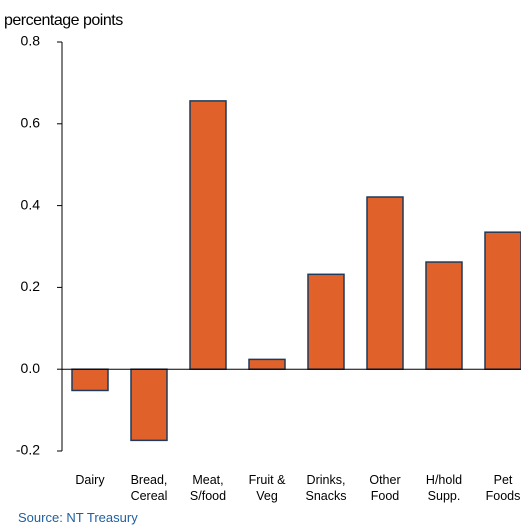 Image resolution: width=521 pixels, height=527 pixels. What do you see at coordinates (28, 450) in the screenshot?
I see `y-tick-label: -0.2` at bounding box center [28, 450].